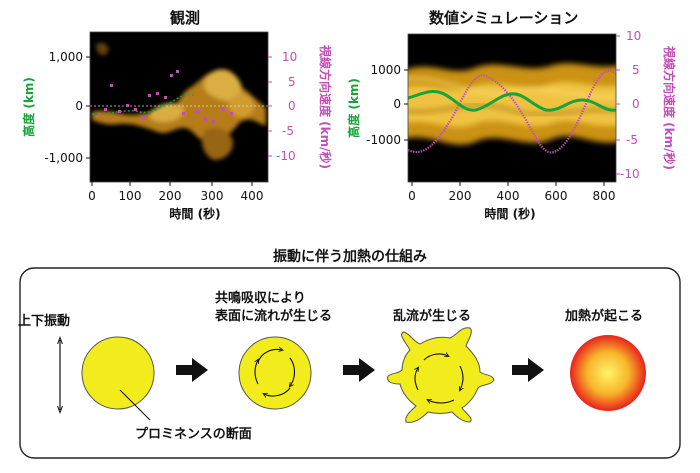  What do you see at coordinates (509, 213) in the screenshot?
I see `simulation-xlabel: 時間 (秒)` at bounding box center [509, 213].